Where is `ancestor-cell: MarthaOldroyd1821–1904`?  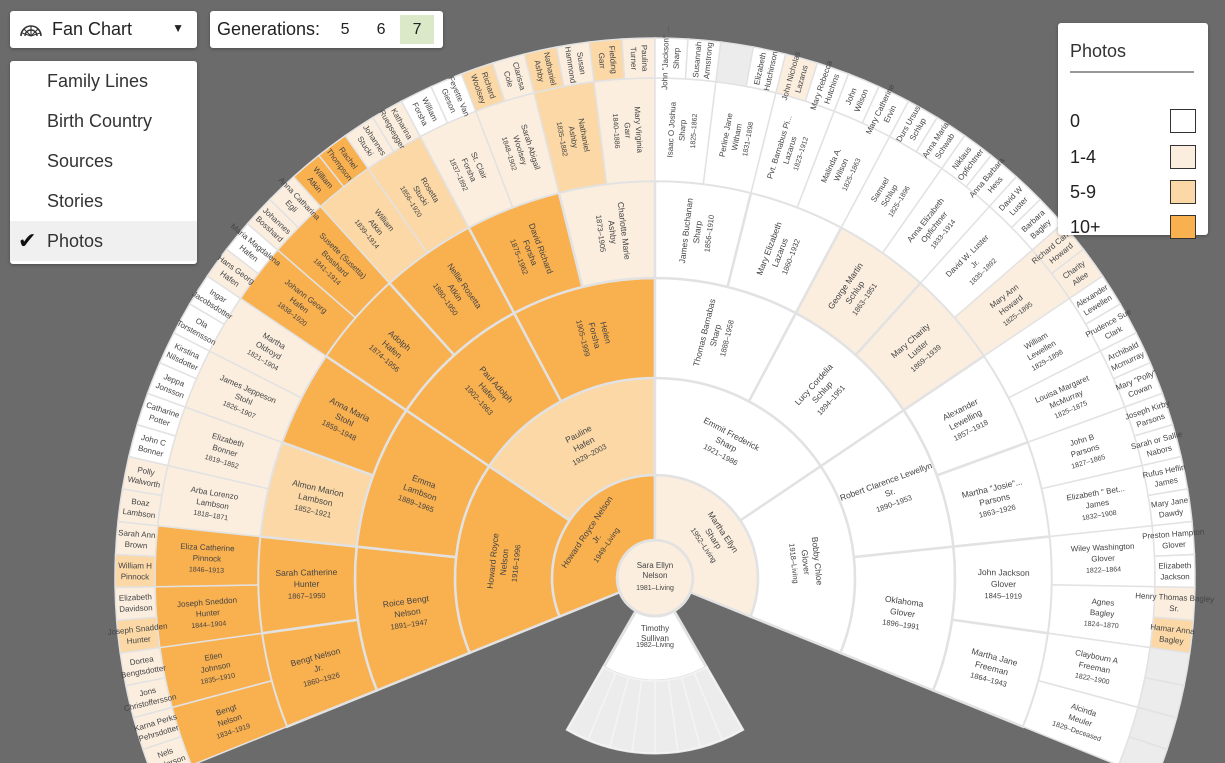
ancestor-cell: MarthaOldroyd1821–1904 is located at coordinates (267, 348).